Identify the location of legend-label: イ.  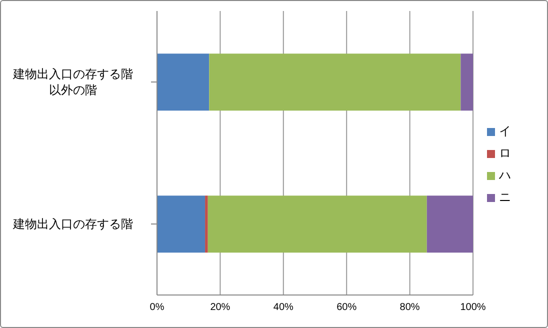
(505, 131).